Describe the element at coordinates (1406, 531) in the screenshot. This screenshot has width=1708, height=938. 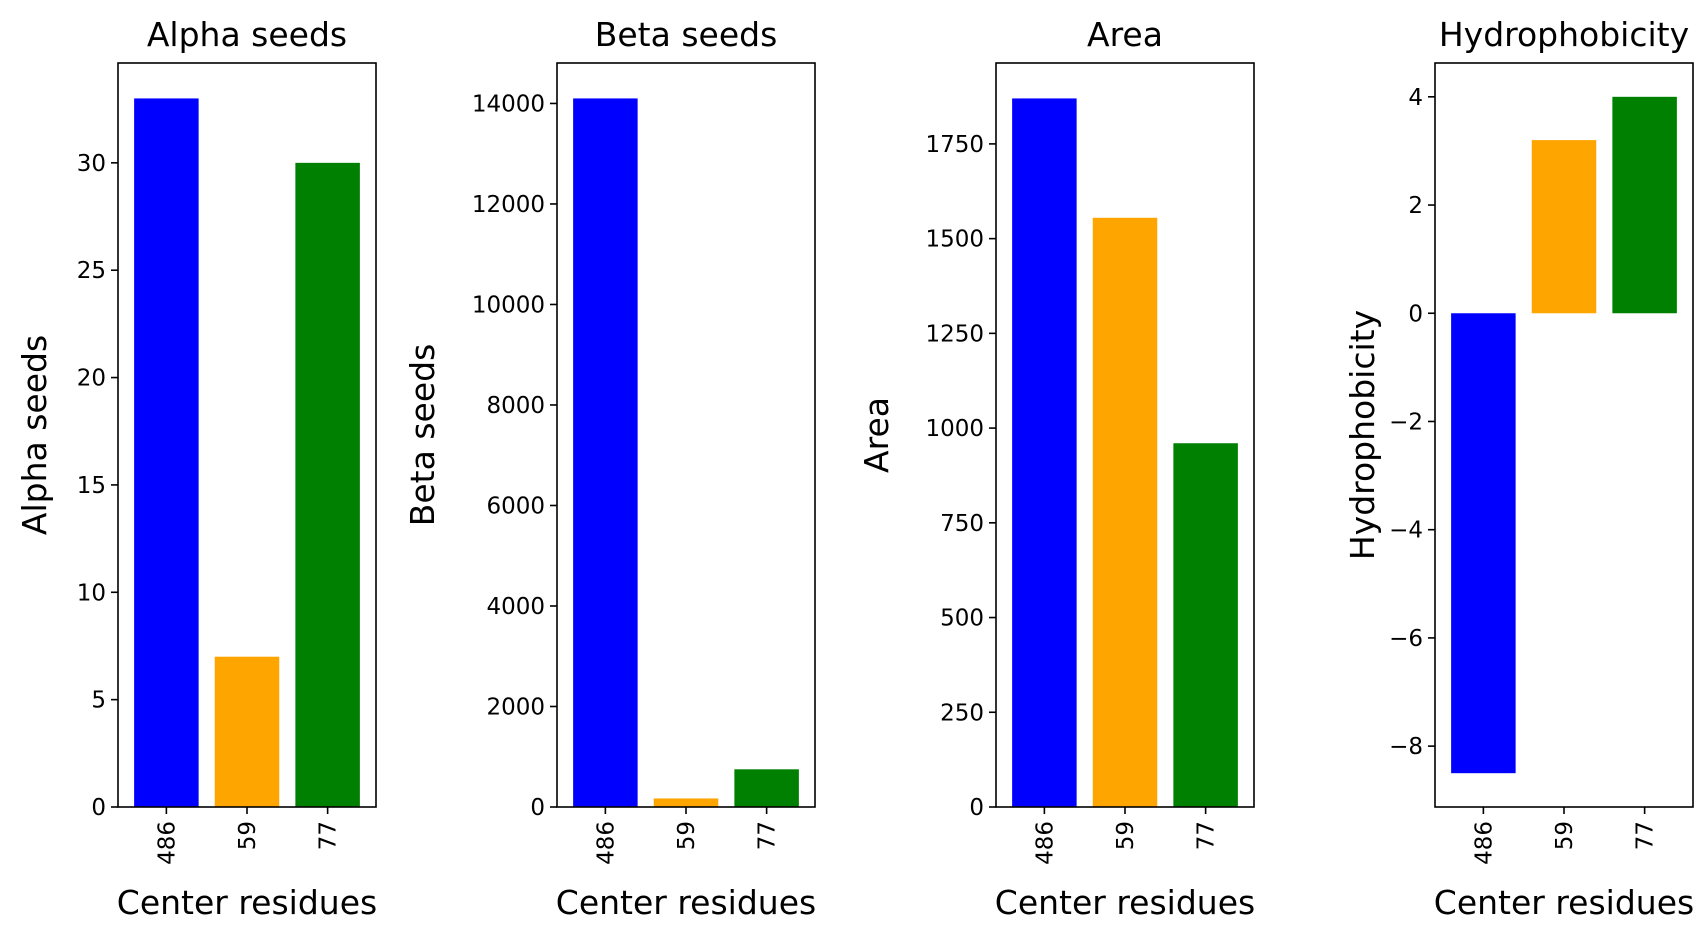
I see `y-tick-label: −4` at that location.